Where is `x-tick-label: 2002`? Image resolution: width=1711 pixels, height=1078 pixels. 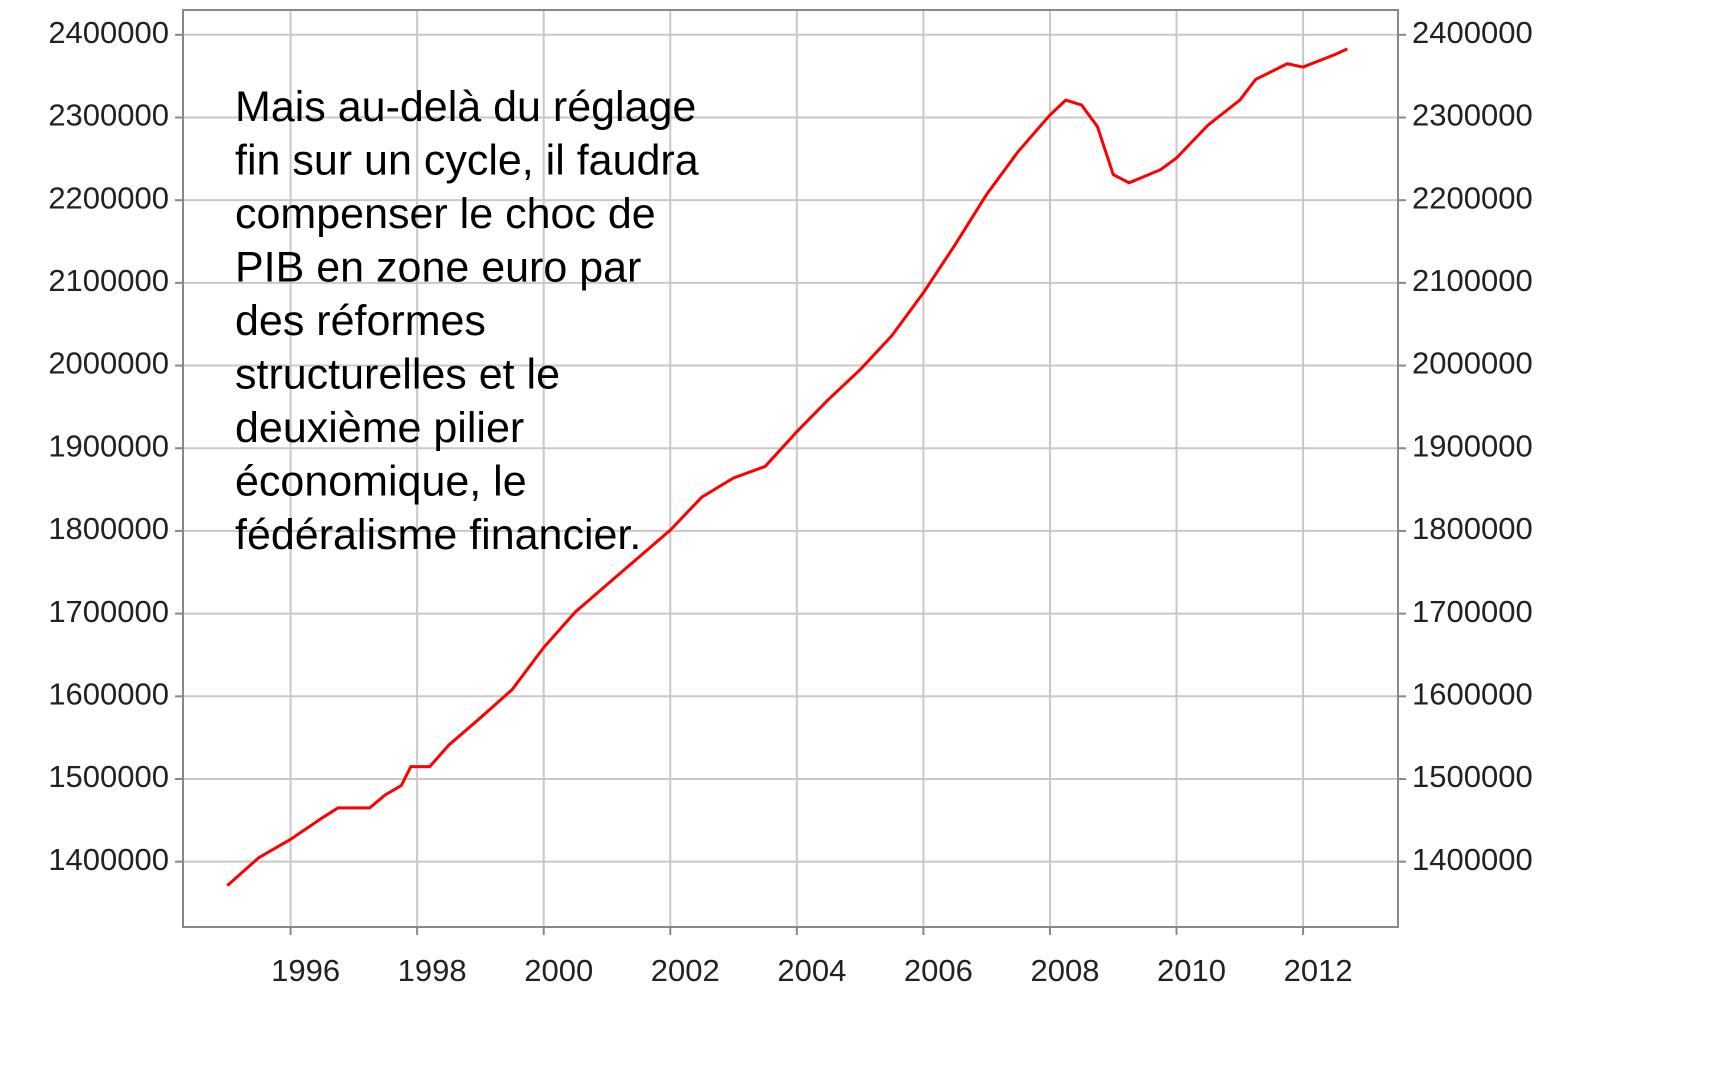 x-tick-label: 2002 is located at coordinates (685, 970).